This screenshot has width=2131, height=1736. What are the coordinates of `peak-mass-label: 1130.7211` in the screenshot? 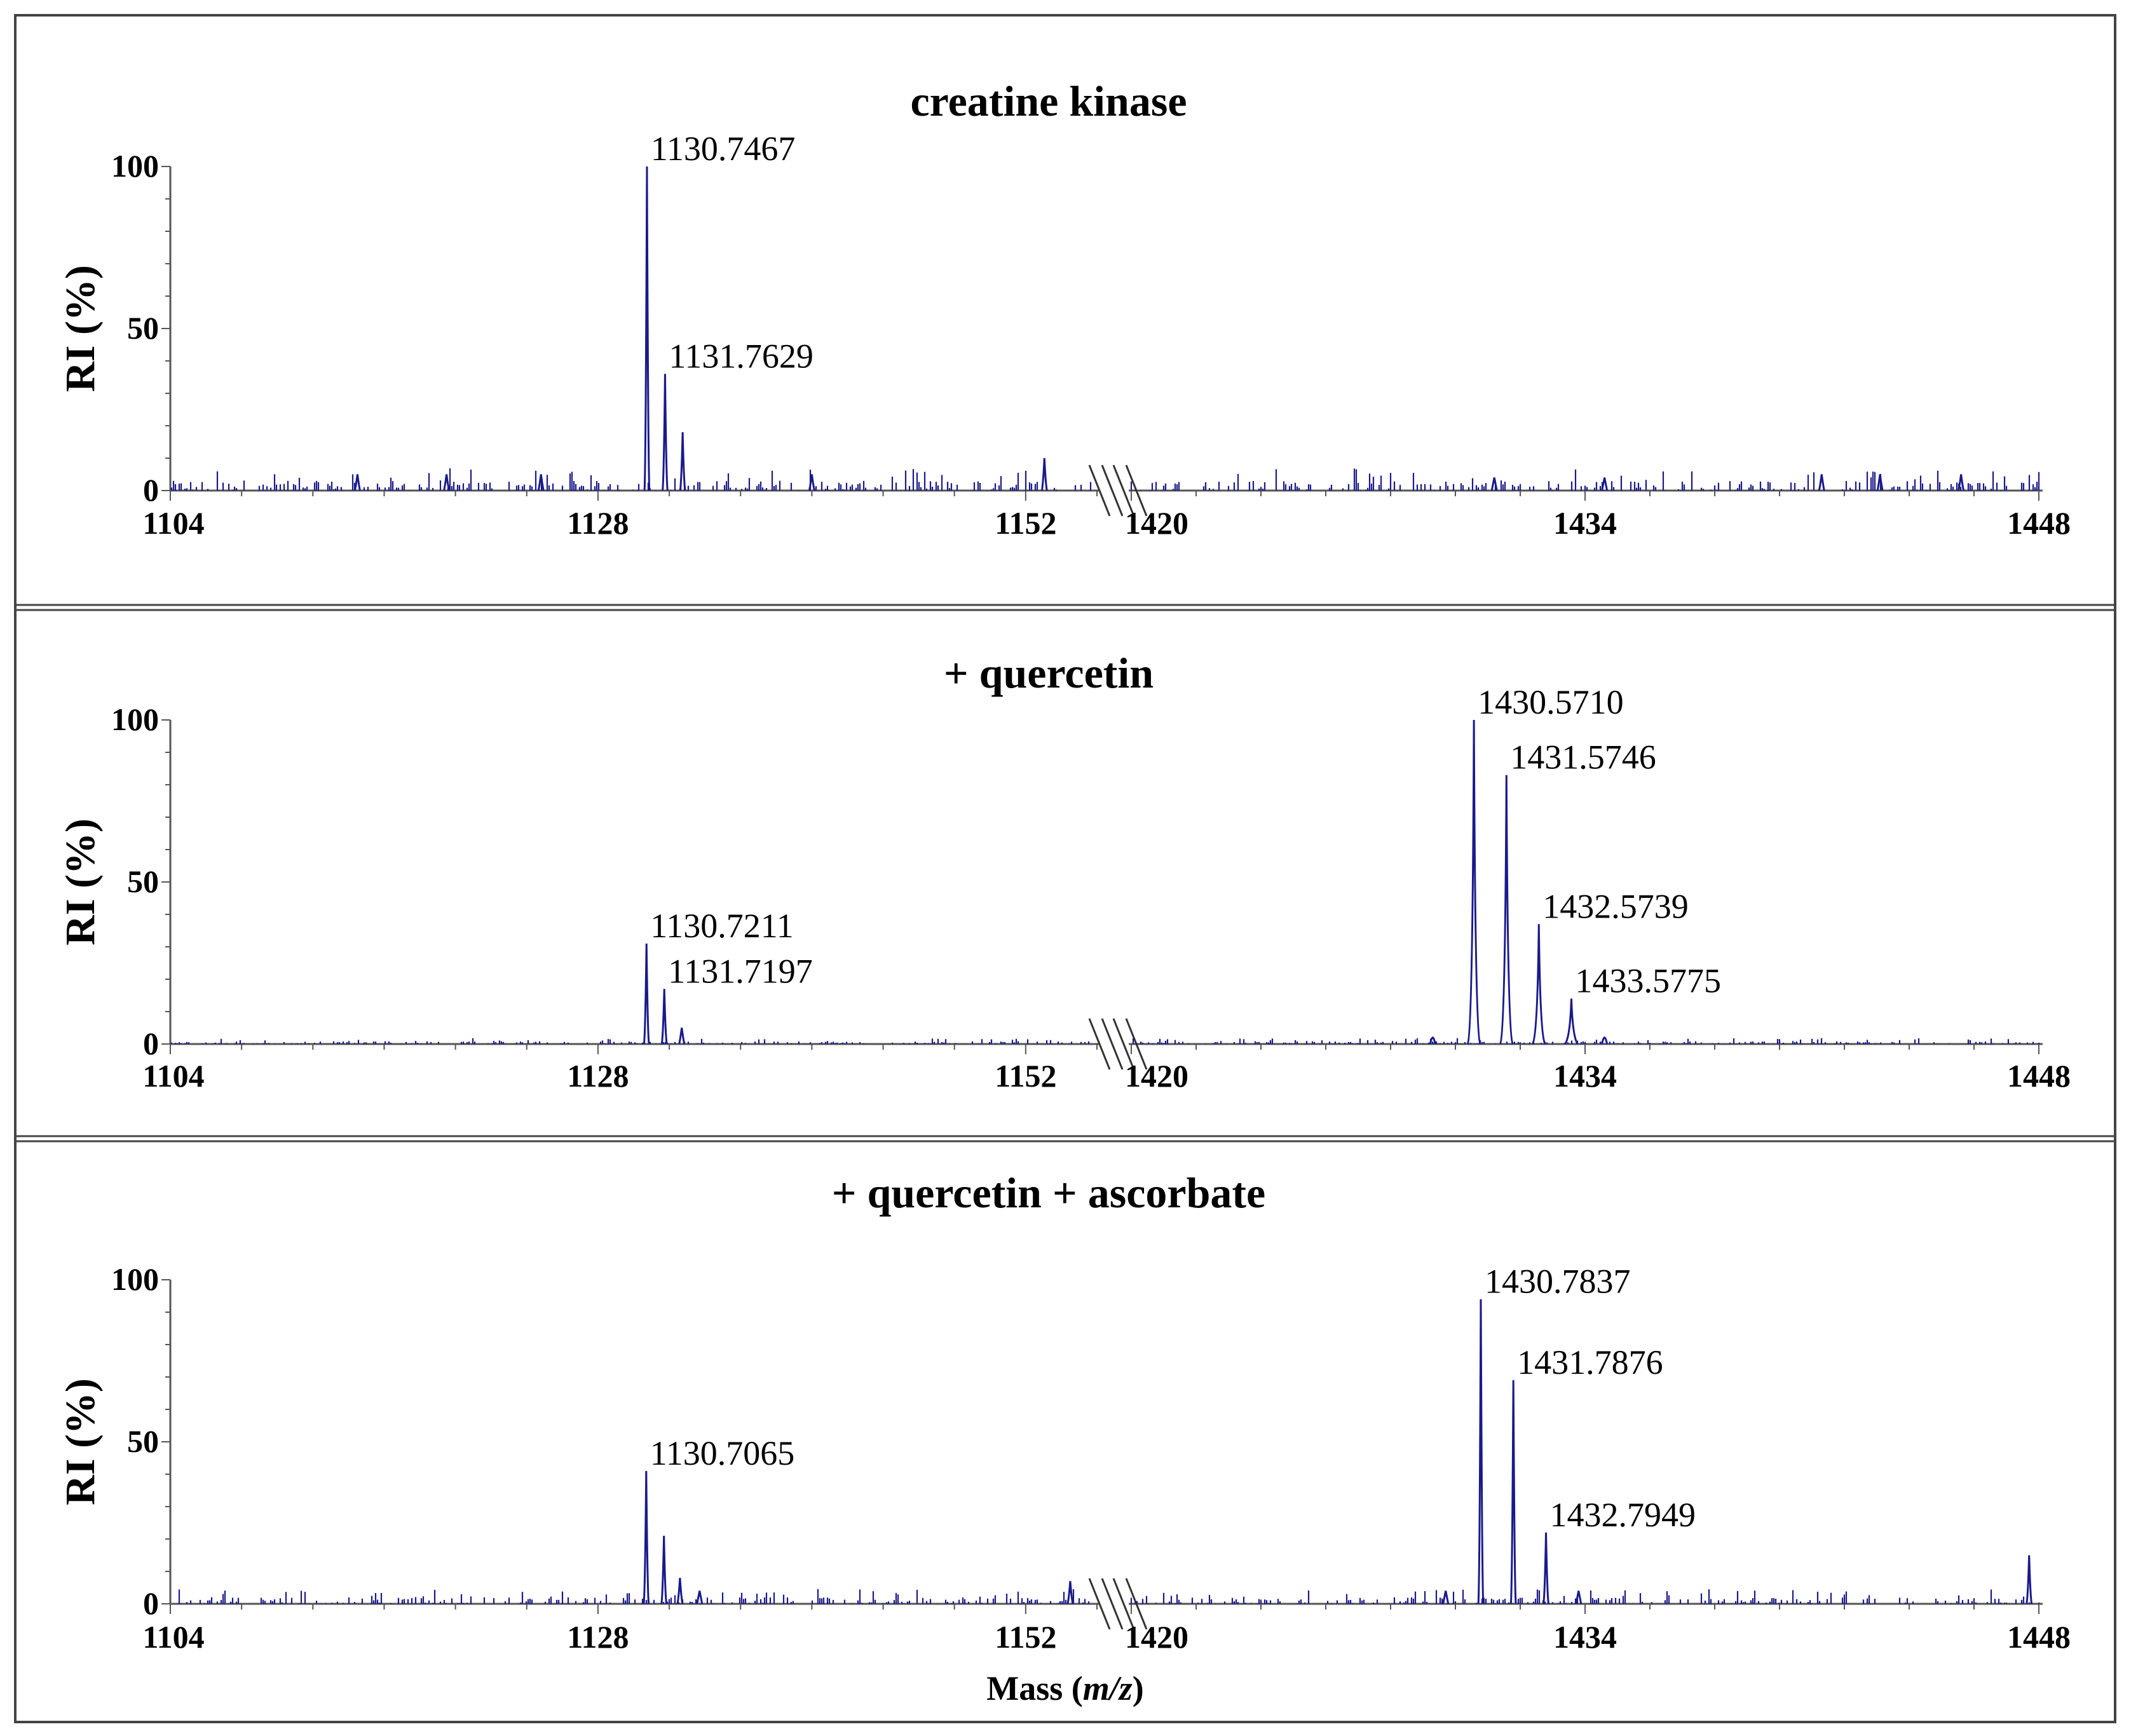 It's located at (722, 926).